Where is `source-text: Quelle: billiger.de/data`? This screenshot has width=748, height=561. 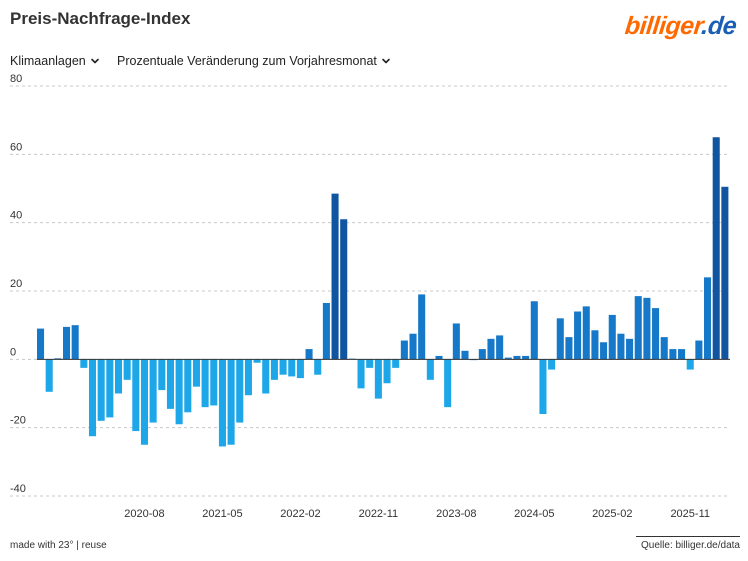 source-text: Quelle: billiger.de/data is located at coordinates (688, 543).